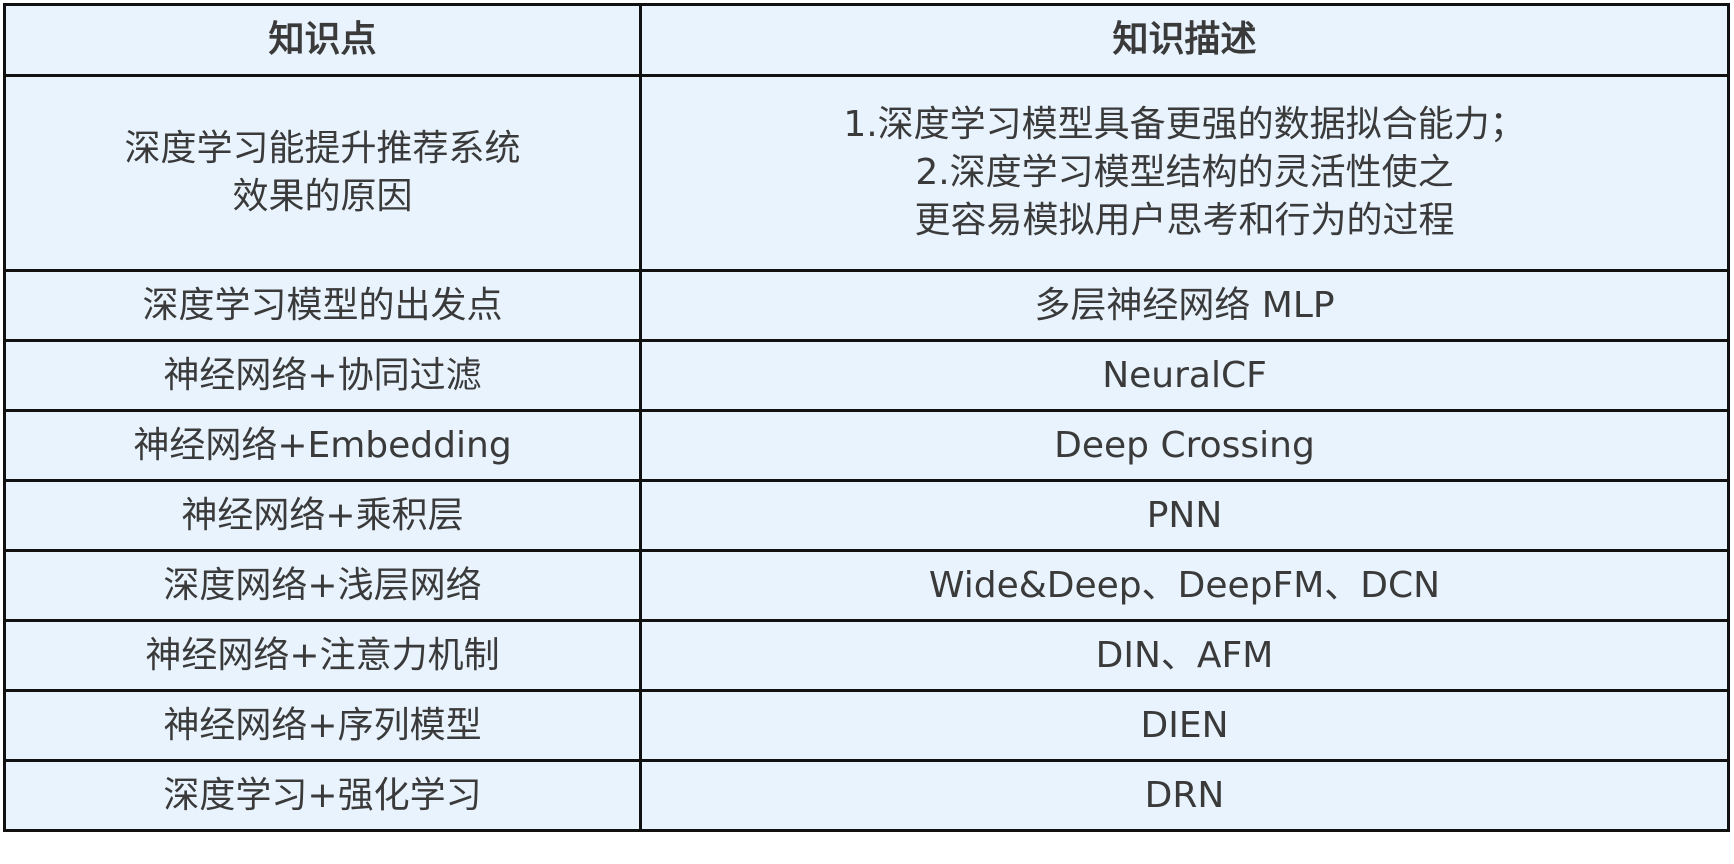 The width and height of the screenshot is (1734, 864). Describe the element at coordinates (1184, 124) in the screenshot. I see `cell-text-line: 1.深度学习模型具备更强的数据拟合能力；` at that location.